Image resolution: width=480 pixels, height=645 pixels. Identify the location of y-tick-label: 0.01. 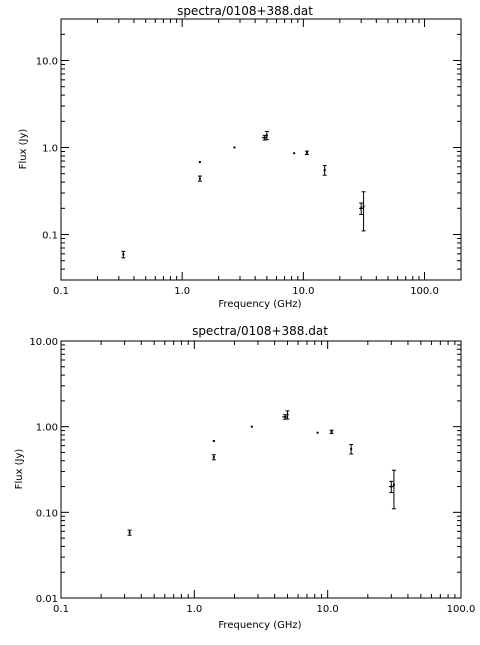
(47, 599).